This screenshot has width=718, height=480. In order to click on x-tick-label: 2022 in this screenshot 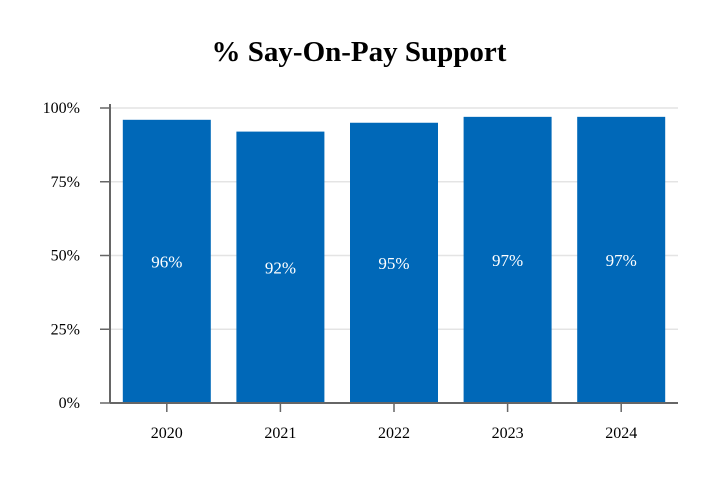, I will do `click(394, 433)`.